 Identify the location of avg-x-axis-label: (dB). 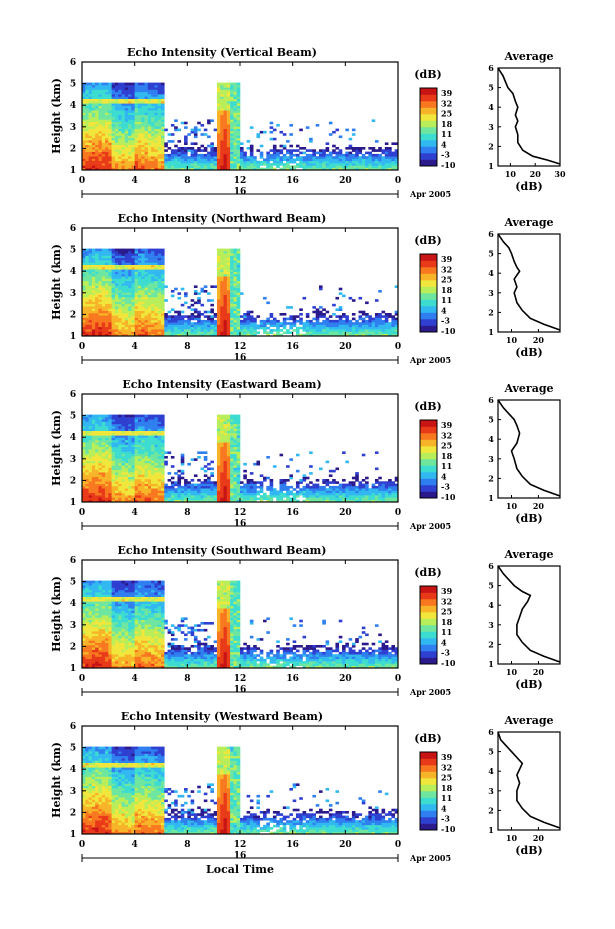
(528, 186).